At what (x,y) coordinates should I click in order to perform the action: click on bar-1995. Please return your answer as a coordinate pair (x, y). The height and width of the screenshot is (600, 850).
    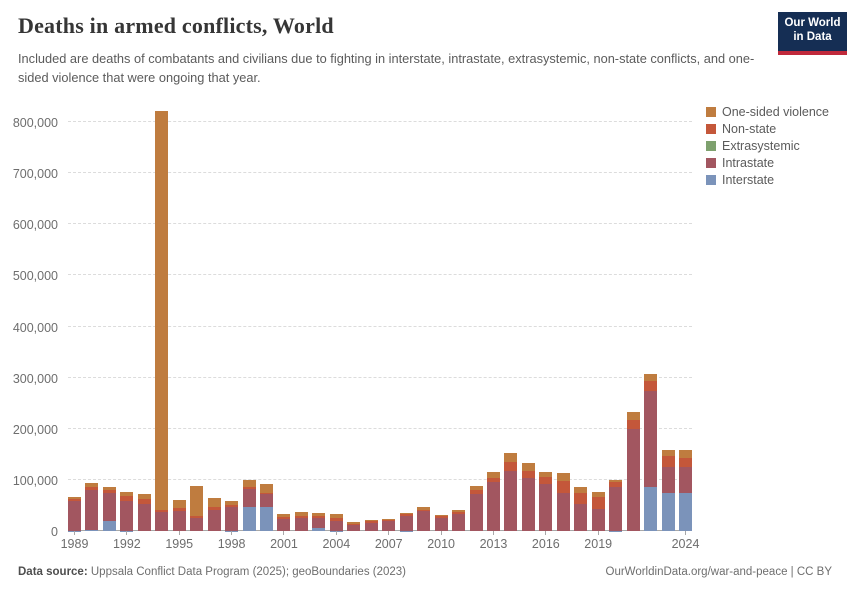
    Looking at the image, I should click on (179, 515).